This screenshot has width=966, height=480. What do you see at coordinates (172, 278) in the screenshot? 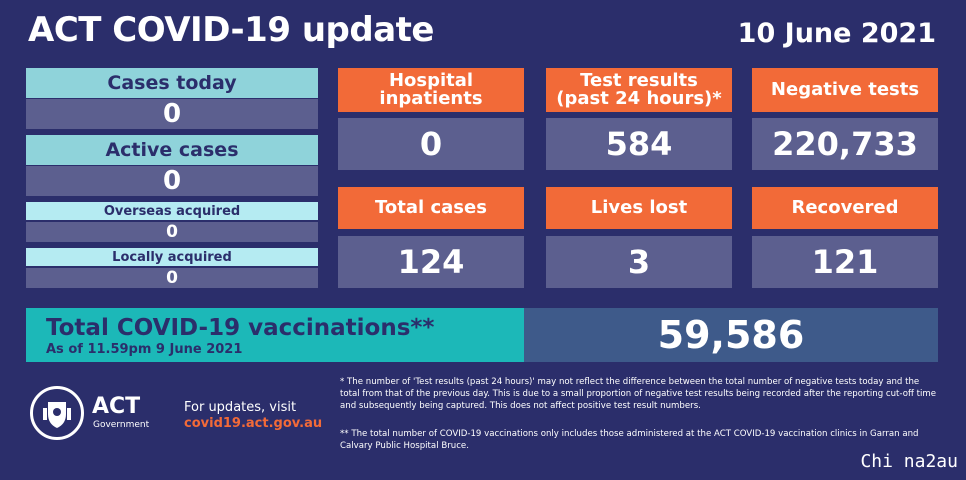
I see `locally-acquired-value: 0` at bounding box center [172, 278].